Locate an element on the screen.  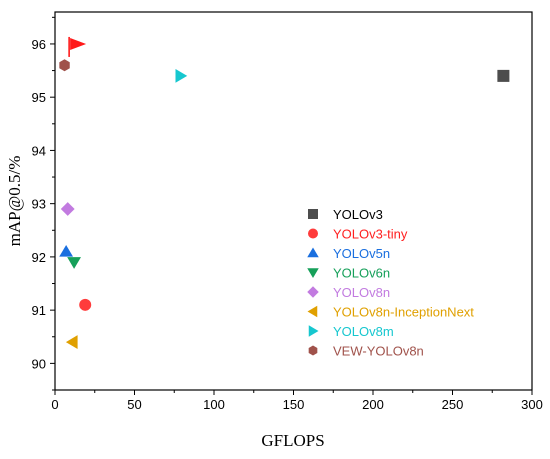
x-tick-label: 250 is located at coordinates (453, 404).